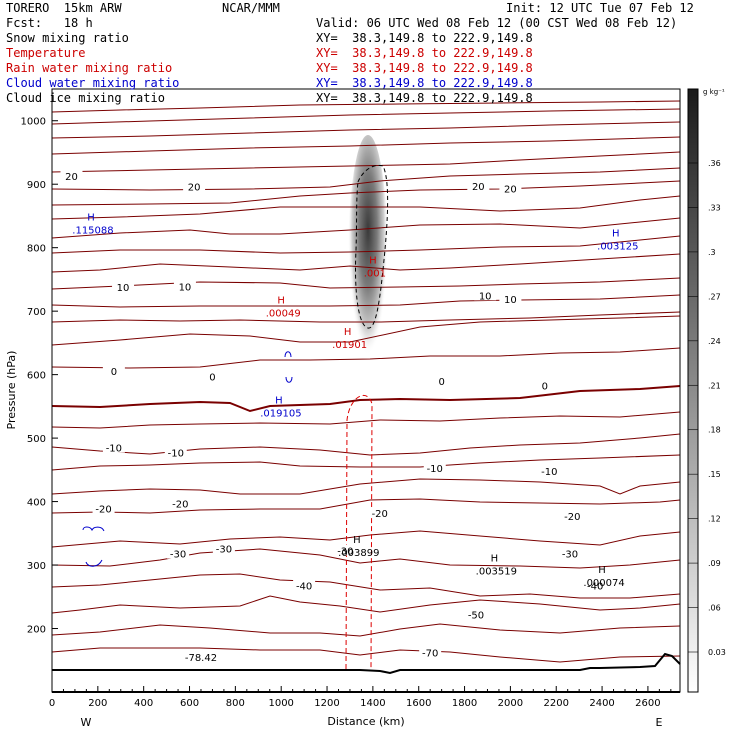  I want to click on y-tick-label: 700, so click(36, 312).